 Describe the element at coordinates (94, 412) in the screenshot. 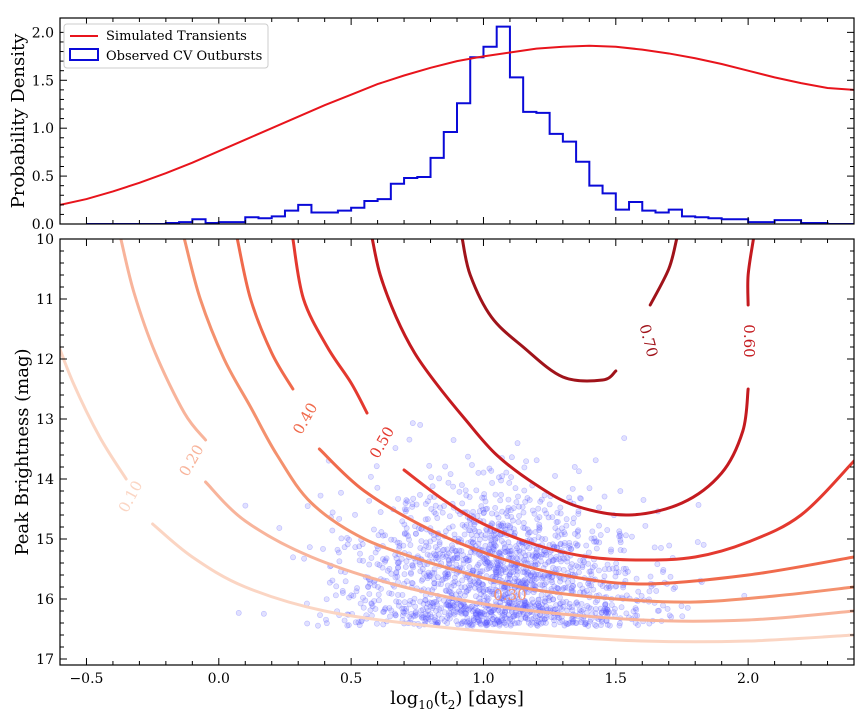

I see `contour-010-upper-segment` at that location.